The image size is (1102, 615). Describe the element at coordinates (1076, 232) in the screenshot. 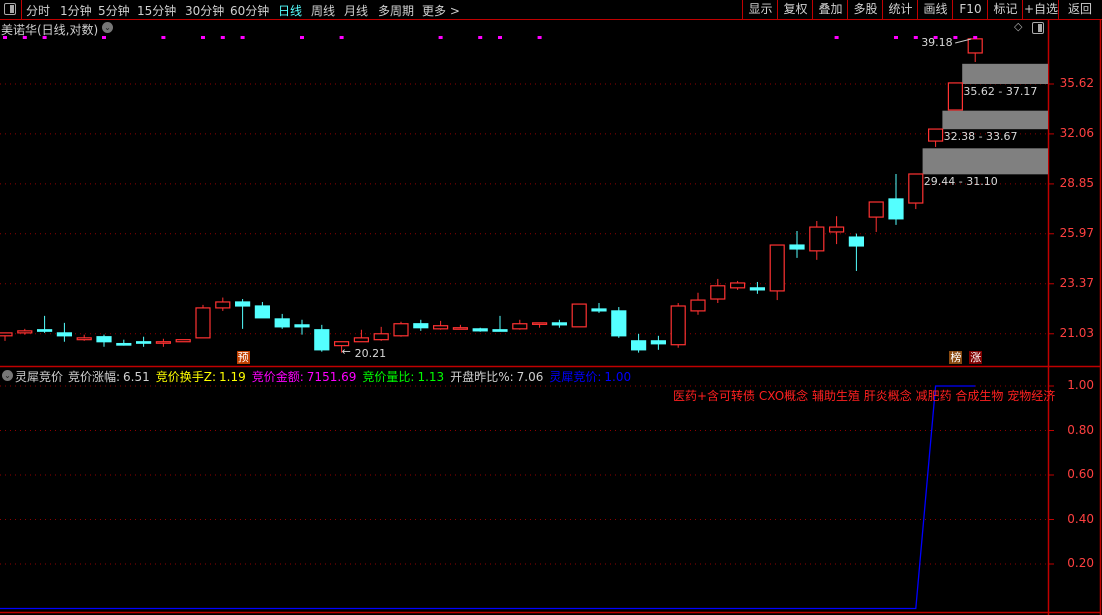

I see `price-axis-label: 25.97` at that location.